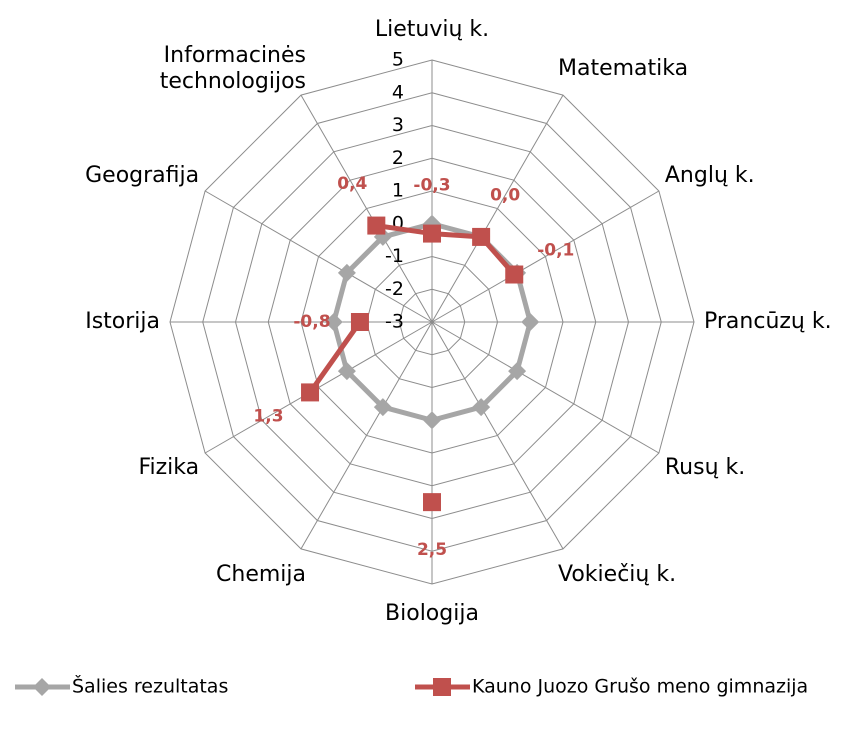 The width and height of the screenshot is (859, 729). I want to click on tick-label: 2, so click(398, 158).